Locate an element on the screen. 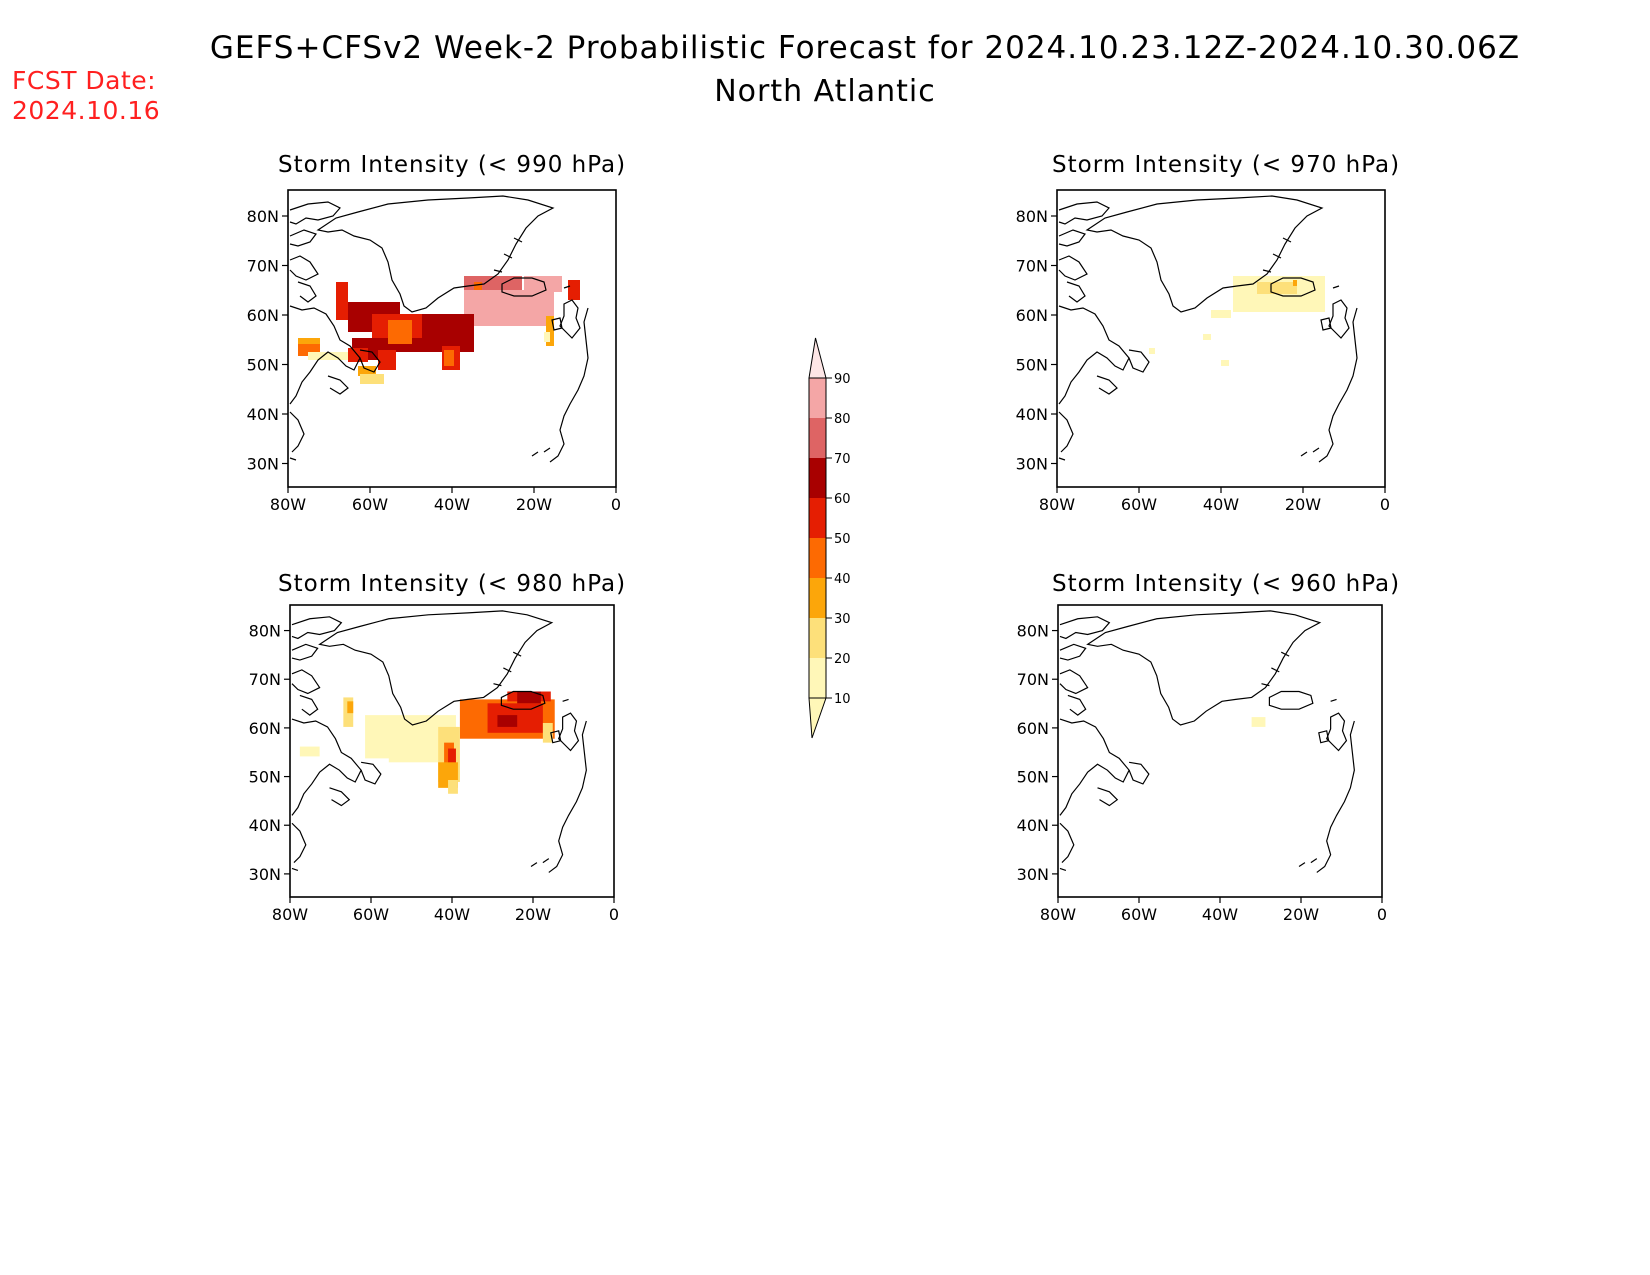 This screenshot has height=1275, width=1650. colorbar-tick-label: 50 is located at coordinates (842, 539).